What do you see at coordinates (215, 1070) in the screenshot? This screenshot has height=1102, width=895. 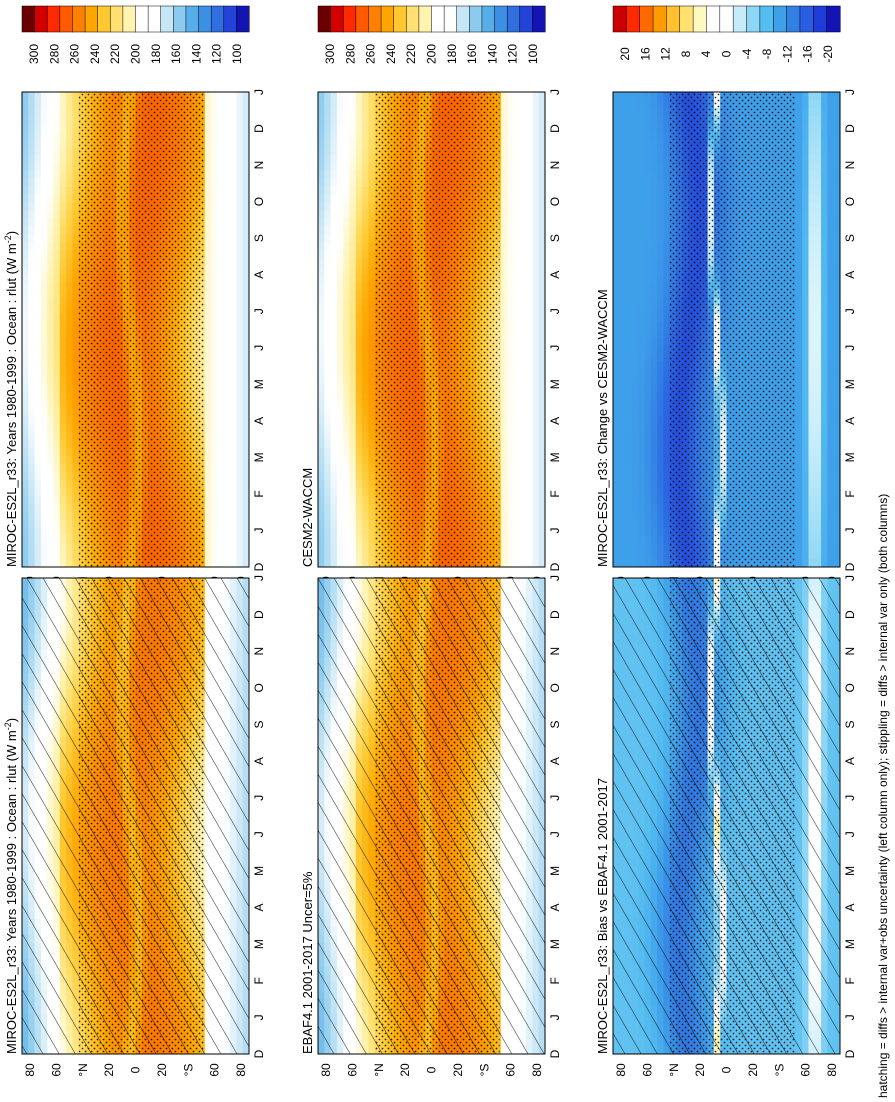 I see `lat-tick-label: 60` at bounding box center [215, 1070].